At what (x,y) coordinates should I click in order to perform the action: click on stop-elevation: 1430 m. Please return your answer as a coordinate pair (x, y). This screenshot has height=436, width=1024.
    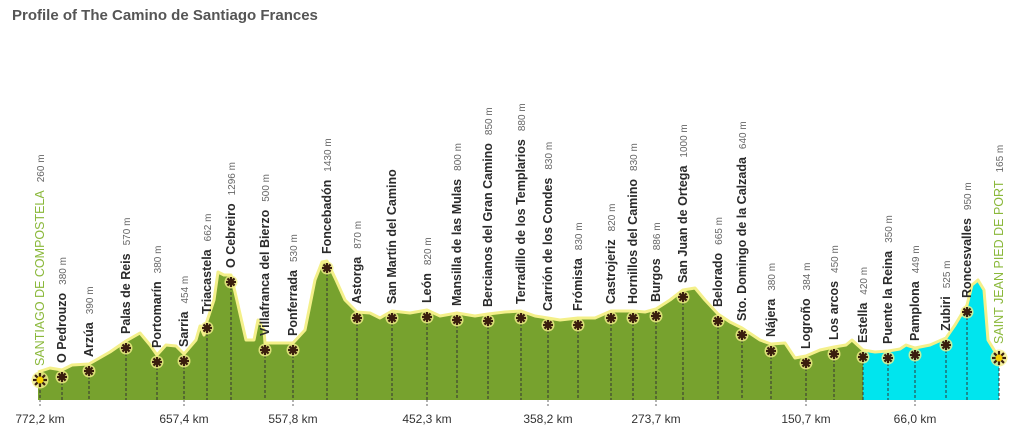
    Looking at the image, I should click on (328, 154).